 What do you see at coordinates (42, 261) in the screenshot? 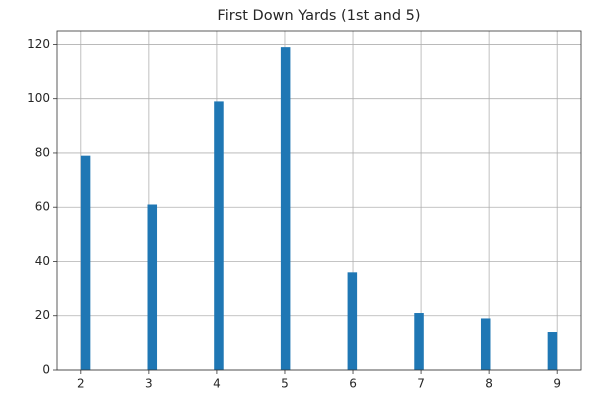
I see `y-tick-label: 40` at bounding box center [42, 261].